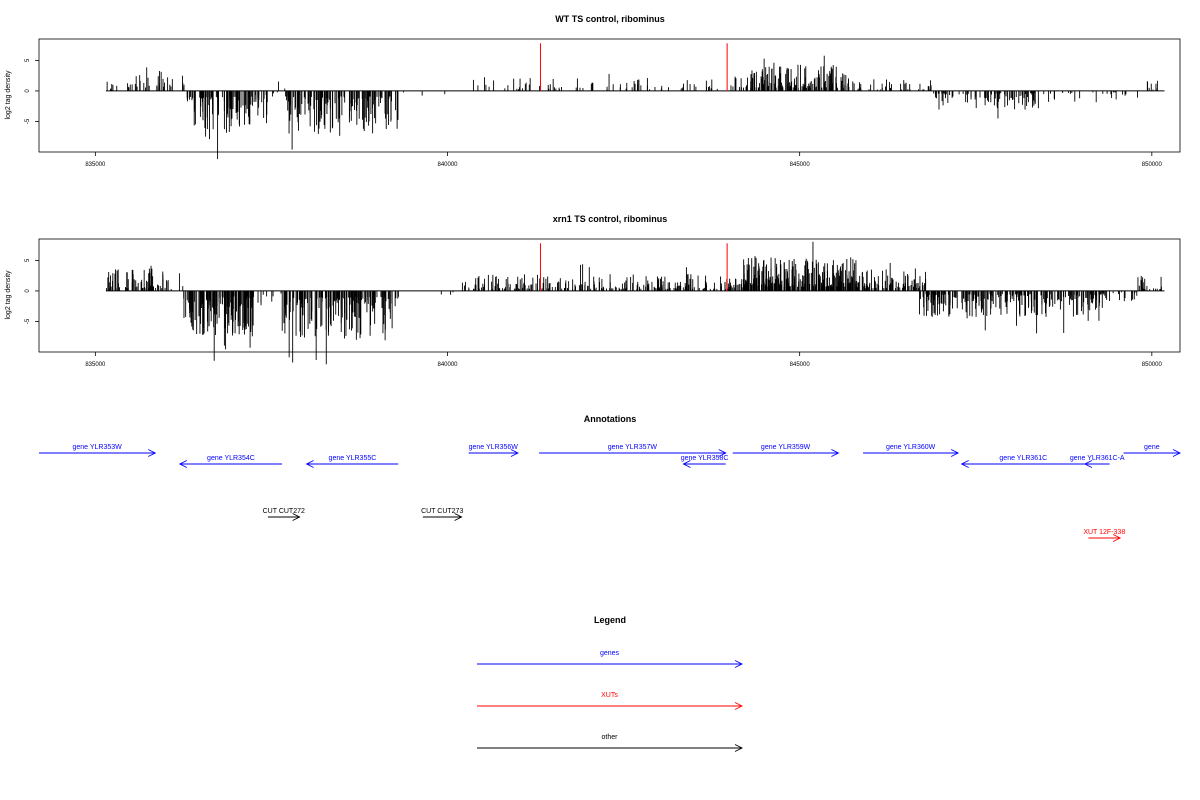 This screenshot has width=1200, height=800. I want to click on annotation-feature: gene YLR354C, so click(230, 461).